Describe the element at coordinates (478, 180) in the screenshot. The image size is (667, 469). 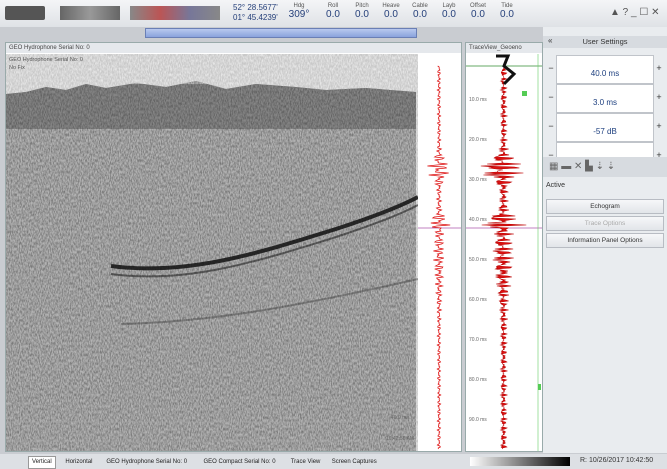
I see `depth-label: 30.0 ms` at that location.